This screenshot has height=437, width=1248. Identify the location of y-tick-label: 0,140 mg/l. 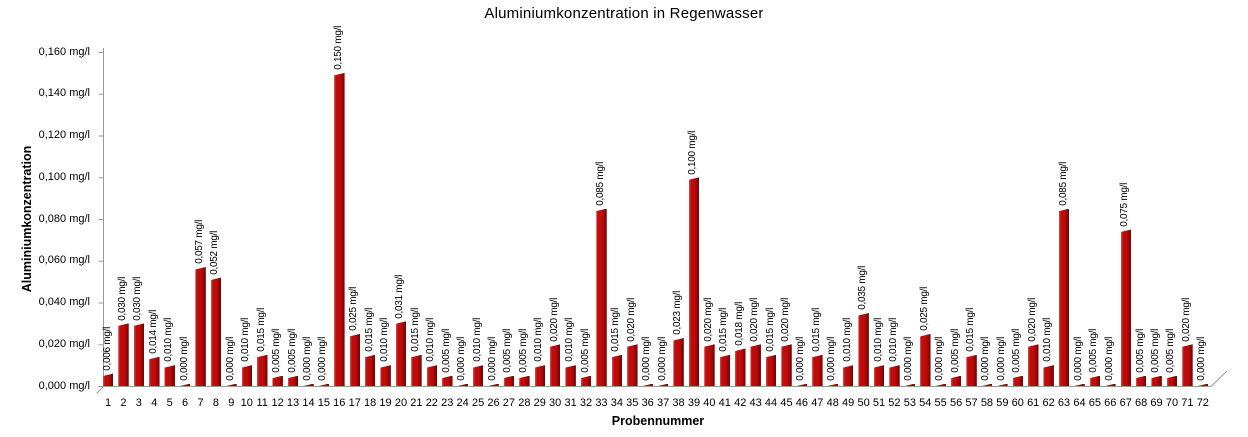
(64, 93).